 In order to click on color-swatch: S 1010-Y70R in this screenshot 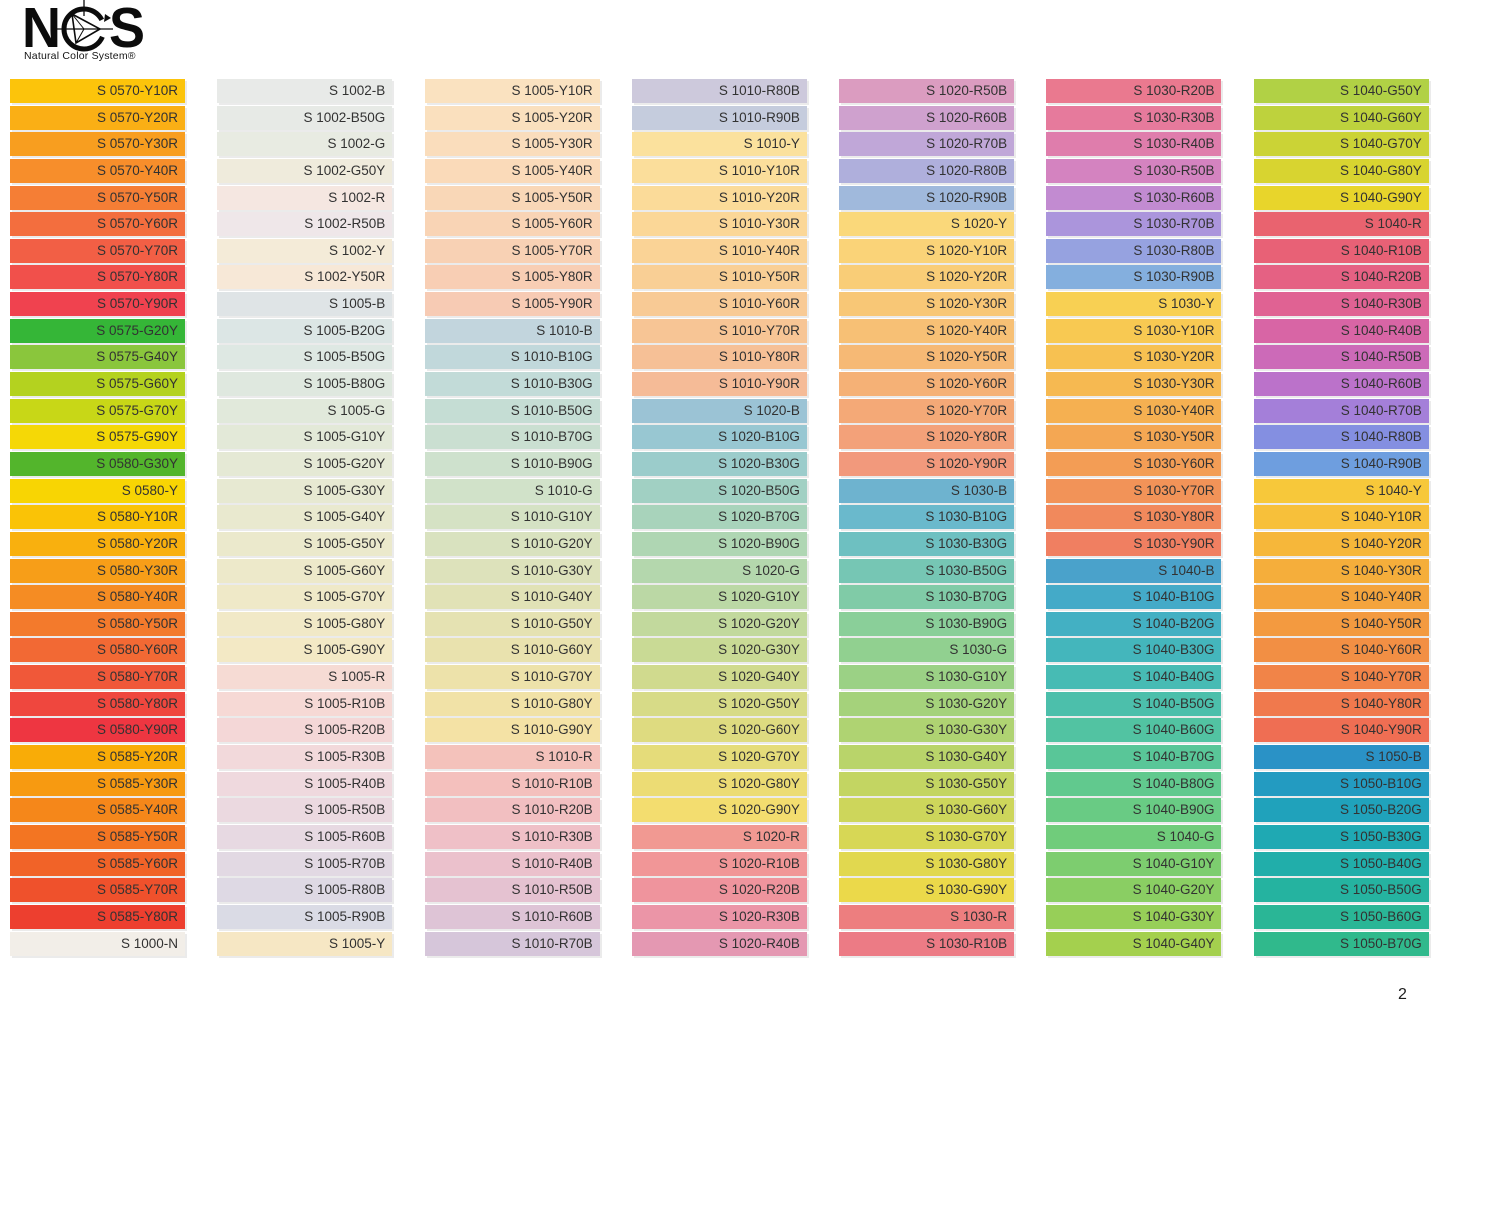, I will do `click(719, 330)`.